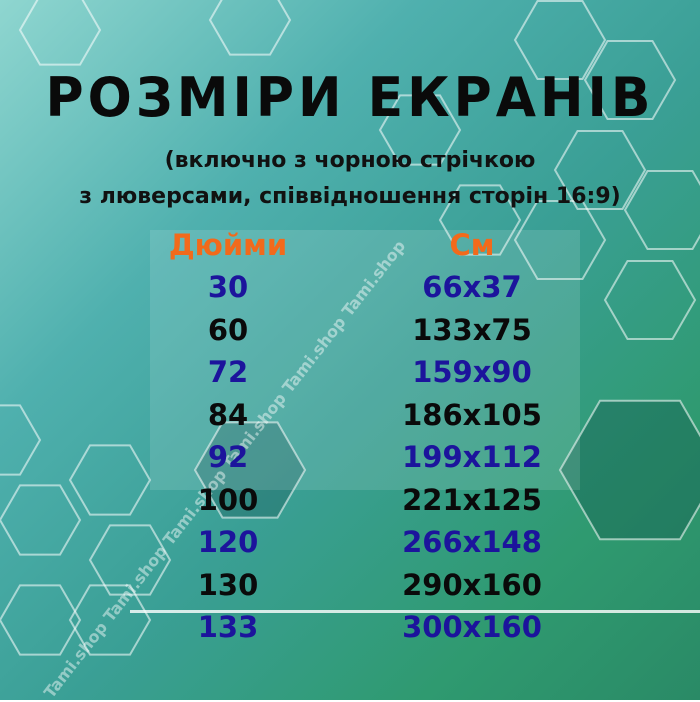  Describe the element at coordinates (472, 245) in the screenshot. I see `header-cm: См` at that location.